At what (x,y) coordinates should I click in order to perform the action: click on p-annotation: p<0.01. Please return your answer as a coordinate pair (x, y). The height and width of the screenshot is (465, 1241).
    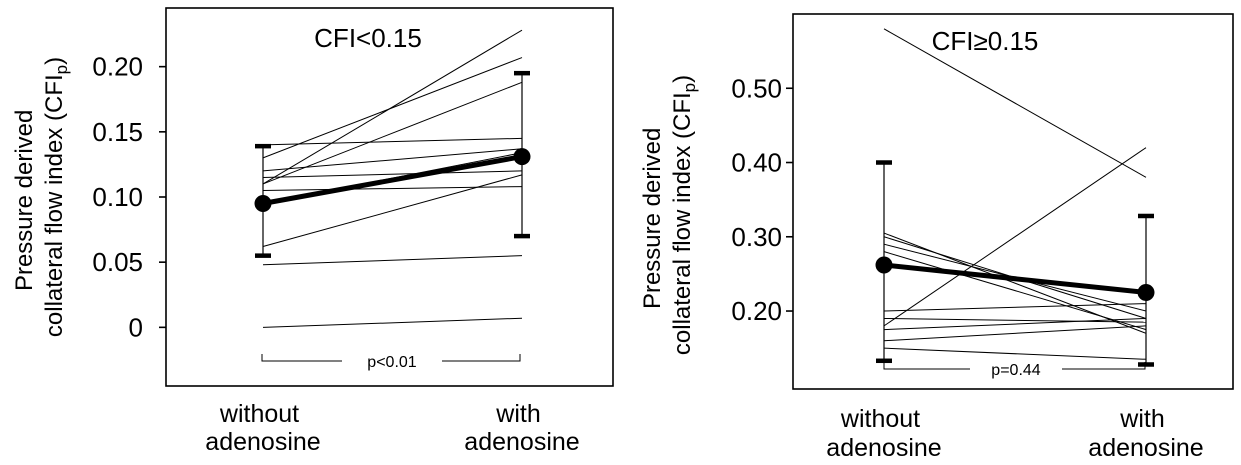
    Looking at the image, I should click on (391, 362).